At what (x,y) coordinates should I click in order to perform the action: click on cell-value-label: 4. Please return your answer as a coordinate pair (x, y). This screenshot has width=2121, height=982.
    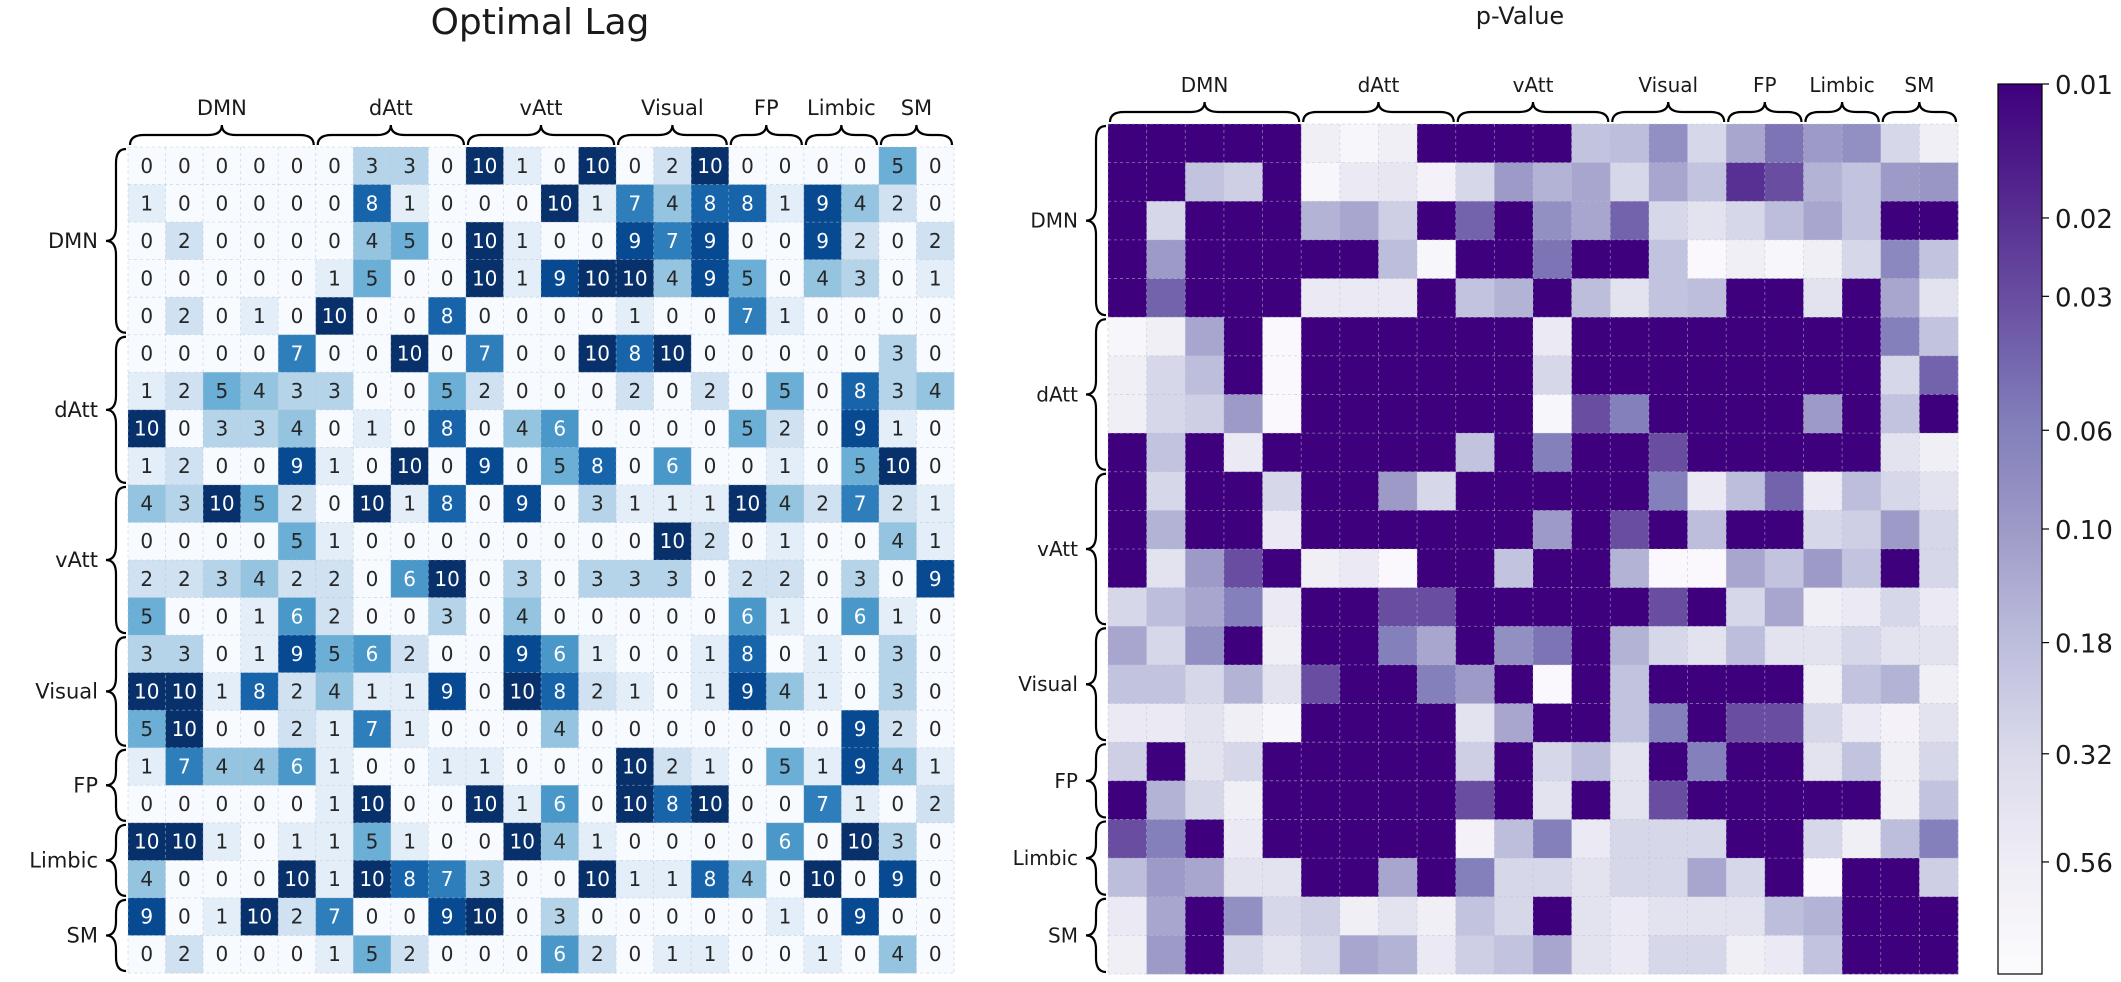
    Looking at the image, I should click on (372, 241).